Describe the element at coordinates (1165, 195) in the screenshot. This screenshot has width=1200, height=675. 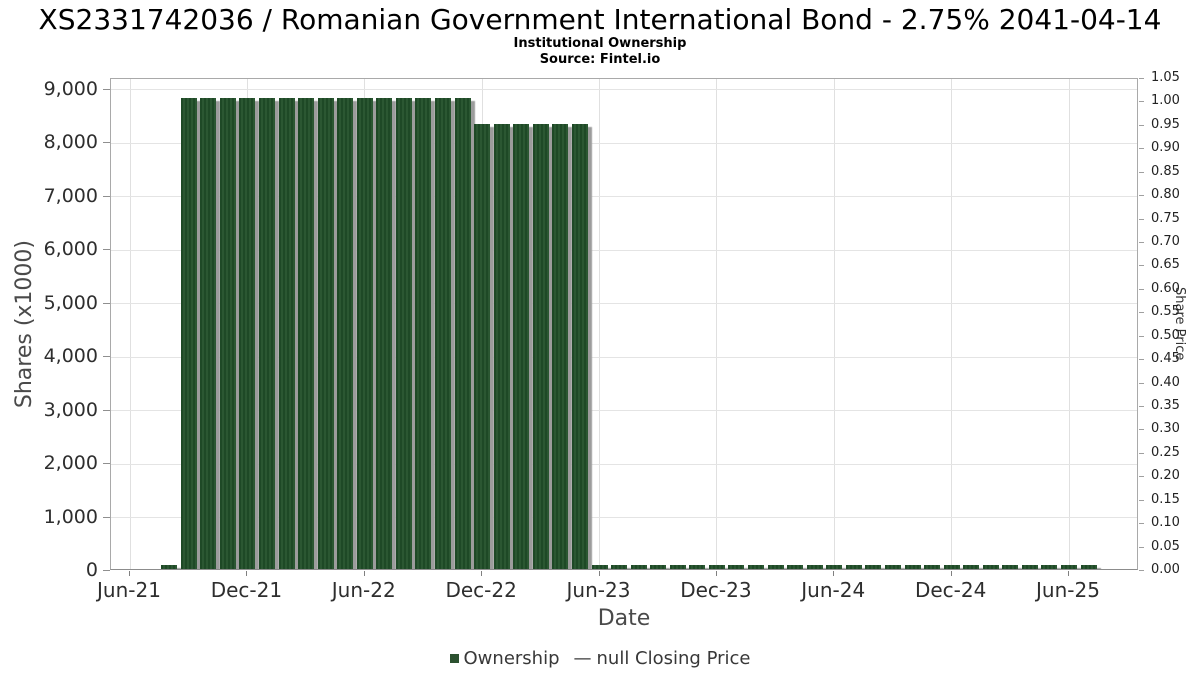
I see `price-tick-label: 0.80` at that location.